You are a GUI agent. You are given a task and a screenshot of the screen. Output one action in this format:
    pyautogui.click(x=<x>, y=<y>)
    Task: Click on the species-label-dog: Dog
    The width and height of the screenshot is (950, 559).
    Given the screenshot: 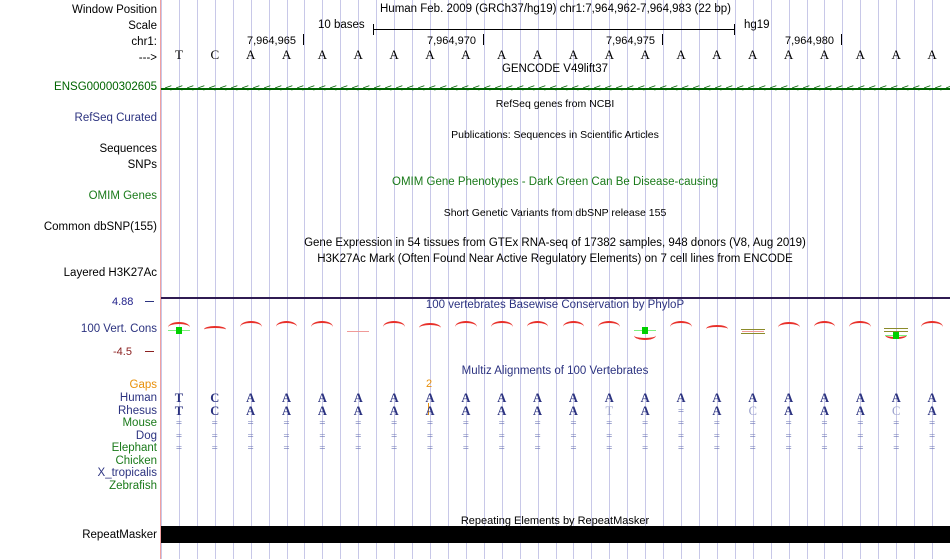 What is the action you would take?
    pyautogui.click(x=146, y=435)
    